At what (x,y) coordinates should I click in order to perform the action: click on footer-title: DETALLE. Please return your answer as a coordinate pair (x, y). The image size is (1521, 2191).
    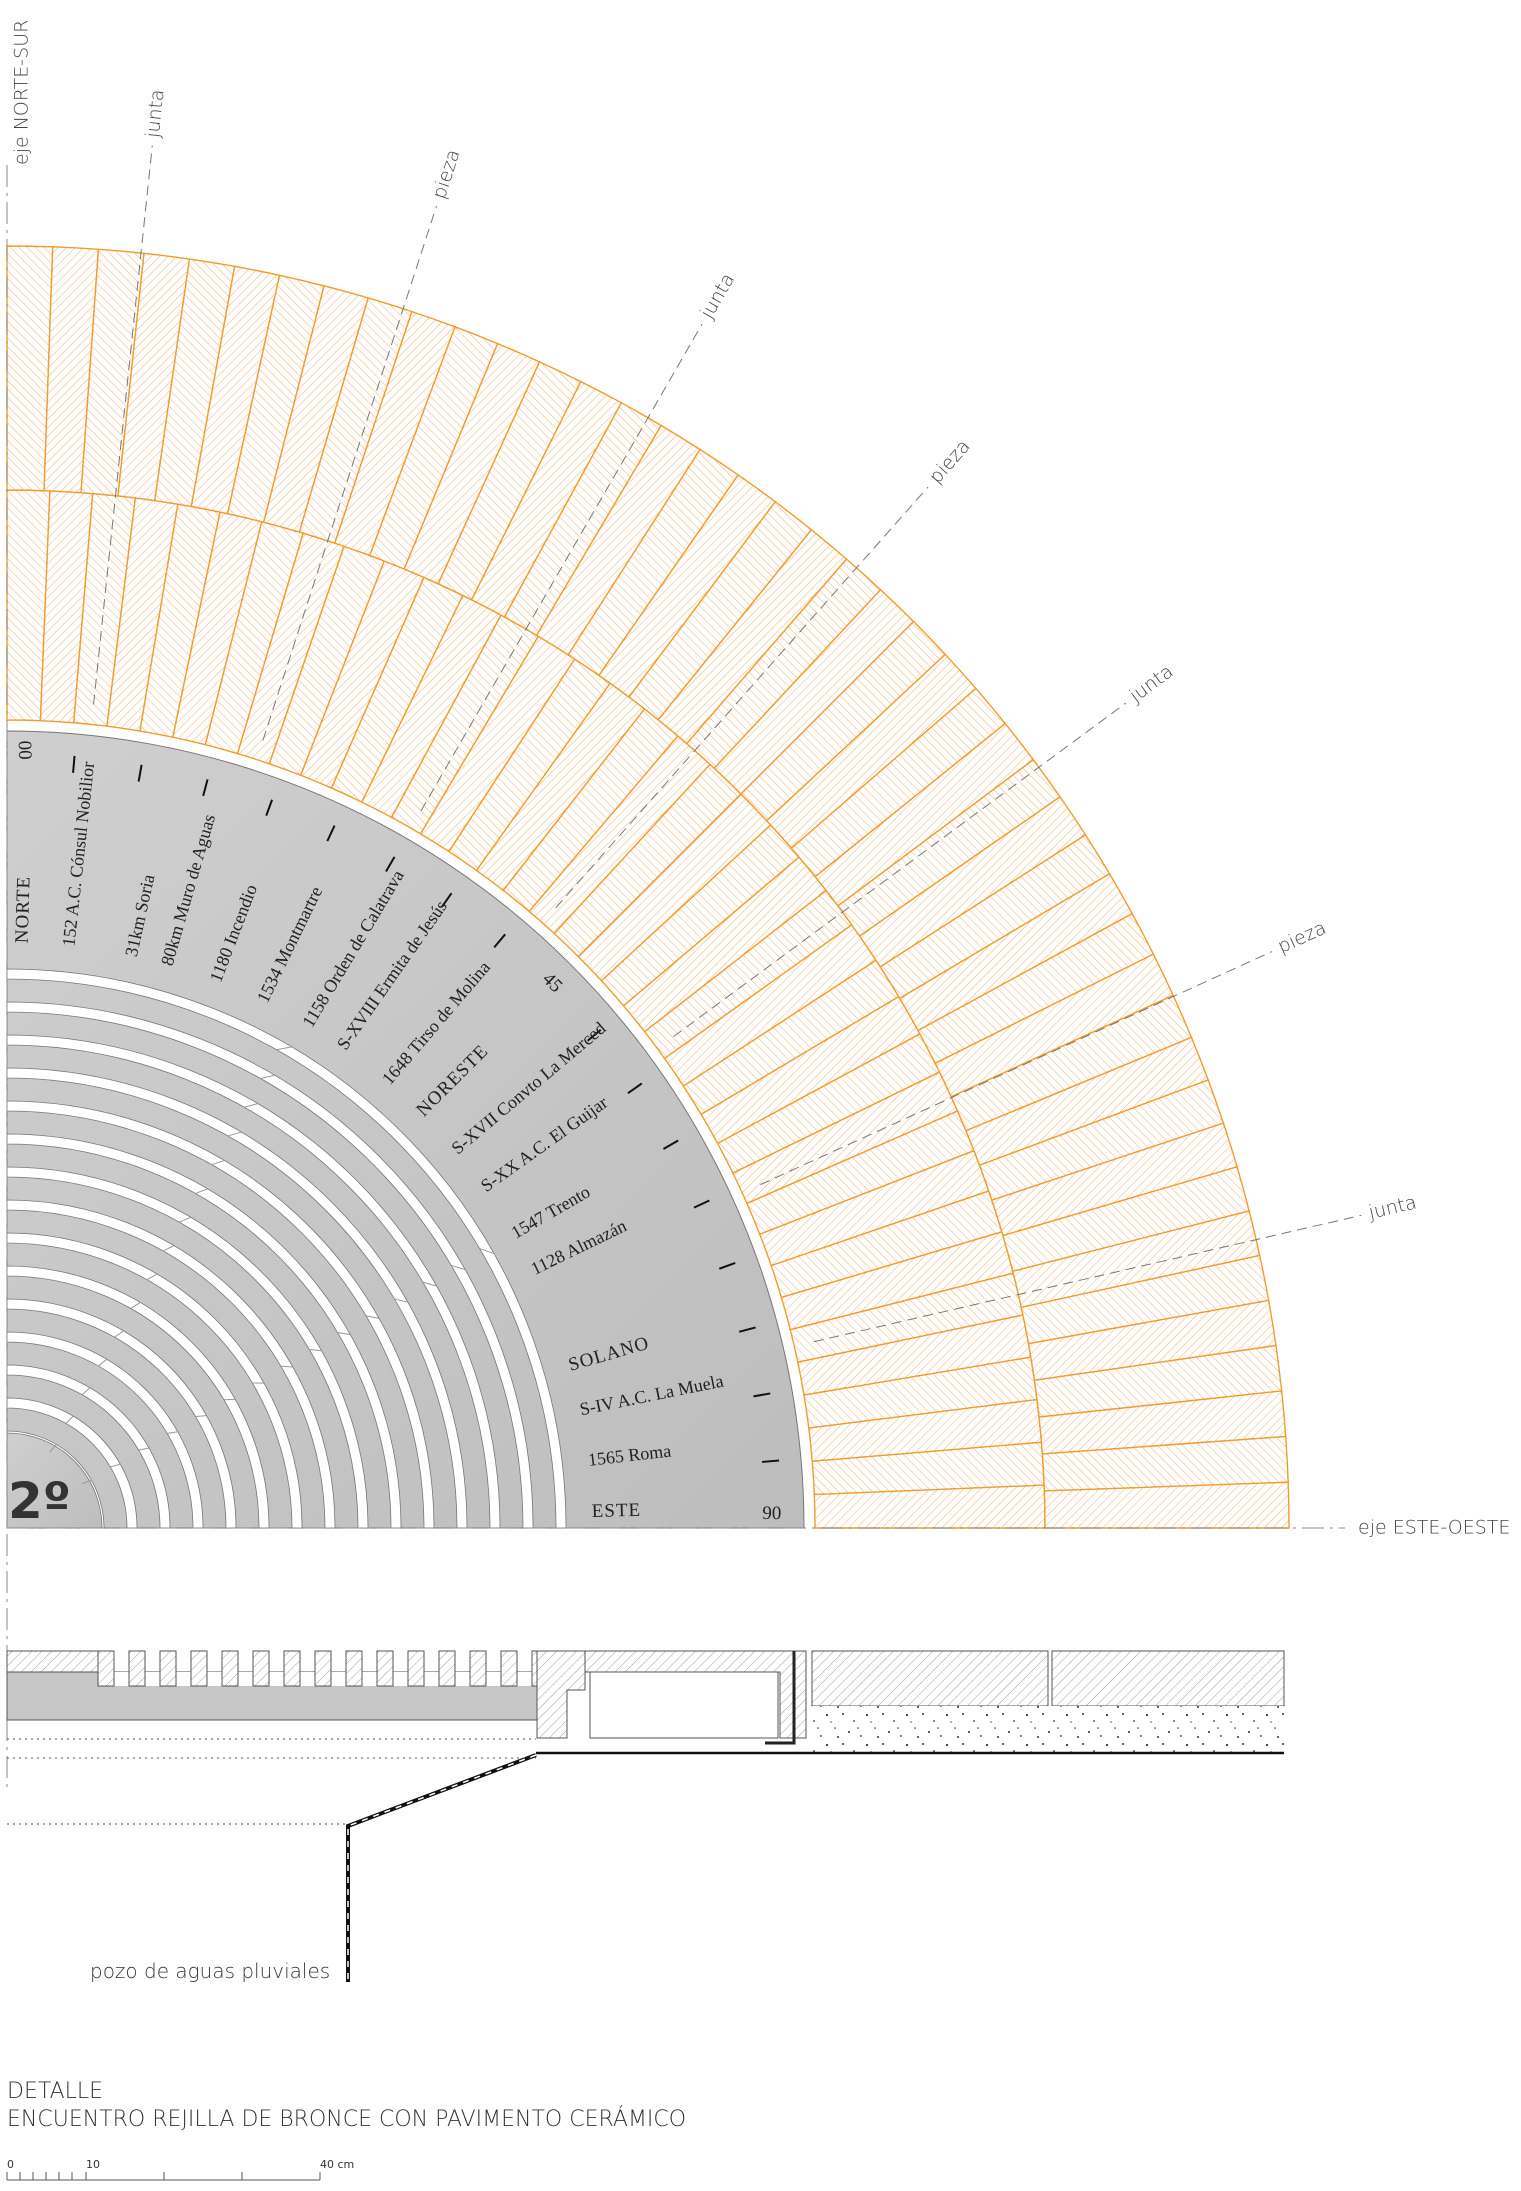
    Looking at the image, I should click on (55, 2091).